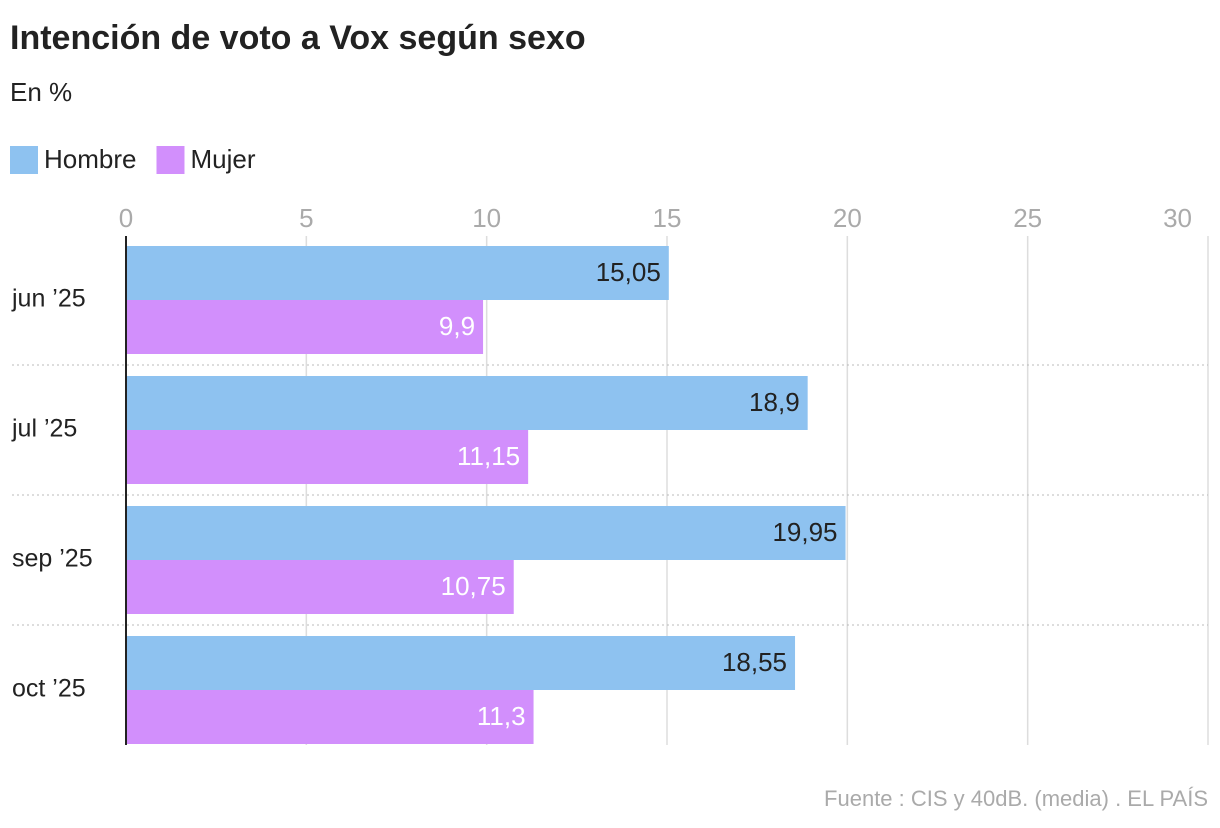  Describe the element at coordinates (1027, 218) in the screenshot. I see `x-tick-label: 25` at that location.